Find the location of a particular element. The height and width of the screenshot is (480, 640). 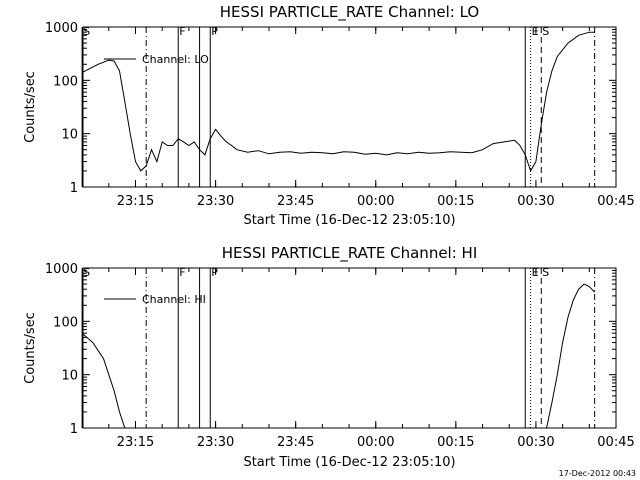

timestamp: 17-Dec-2012 00:43 is located at coordinates (597, 473).